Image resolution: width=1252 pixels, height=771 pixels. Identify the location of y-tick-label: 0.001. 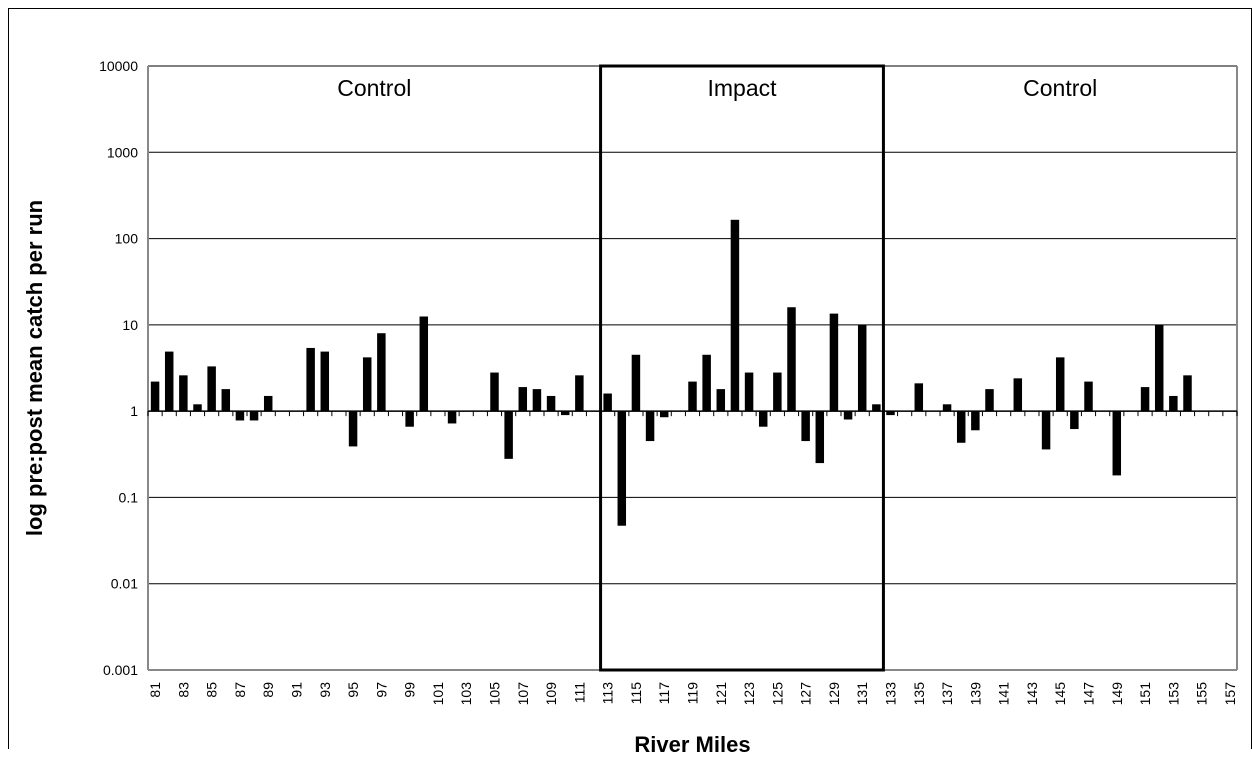
(120, 670).